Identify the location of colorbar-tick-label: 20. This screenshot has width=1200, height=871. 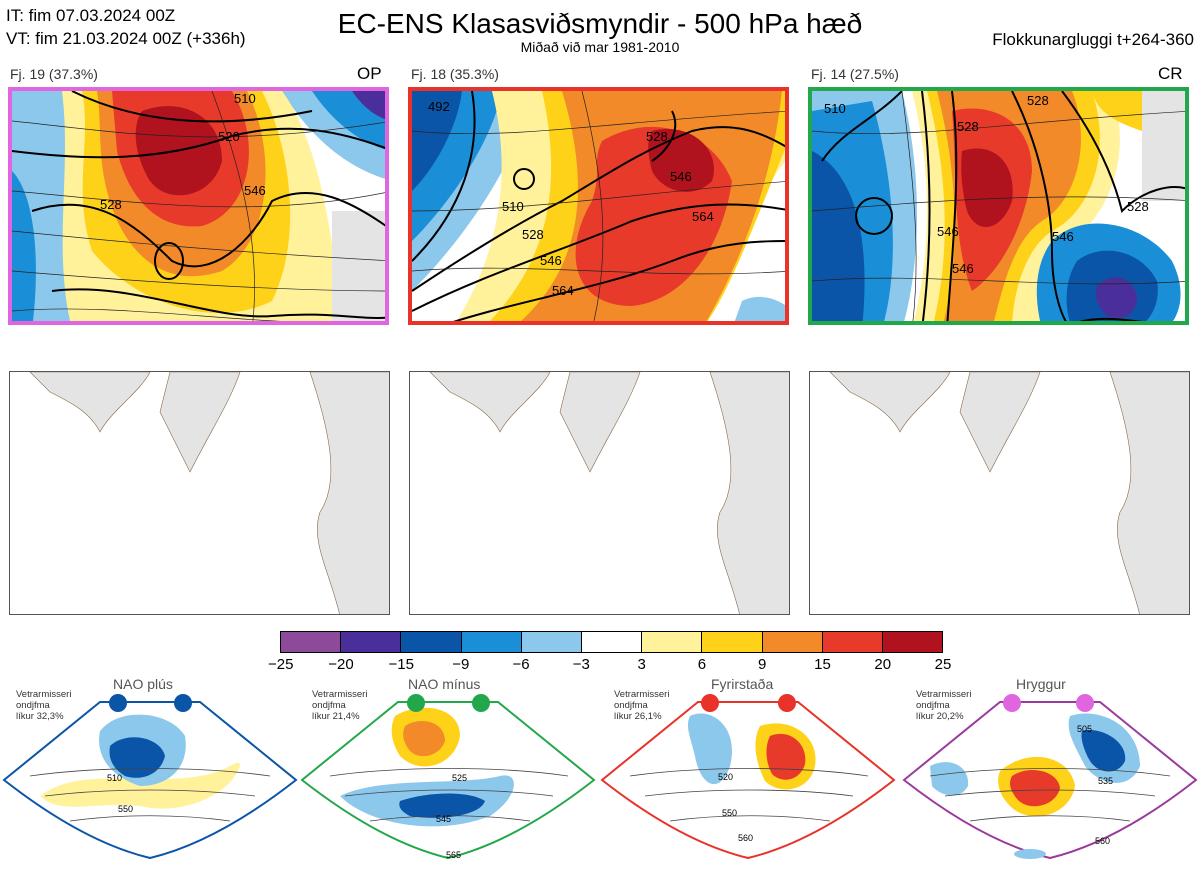
(883, 664).